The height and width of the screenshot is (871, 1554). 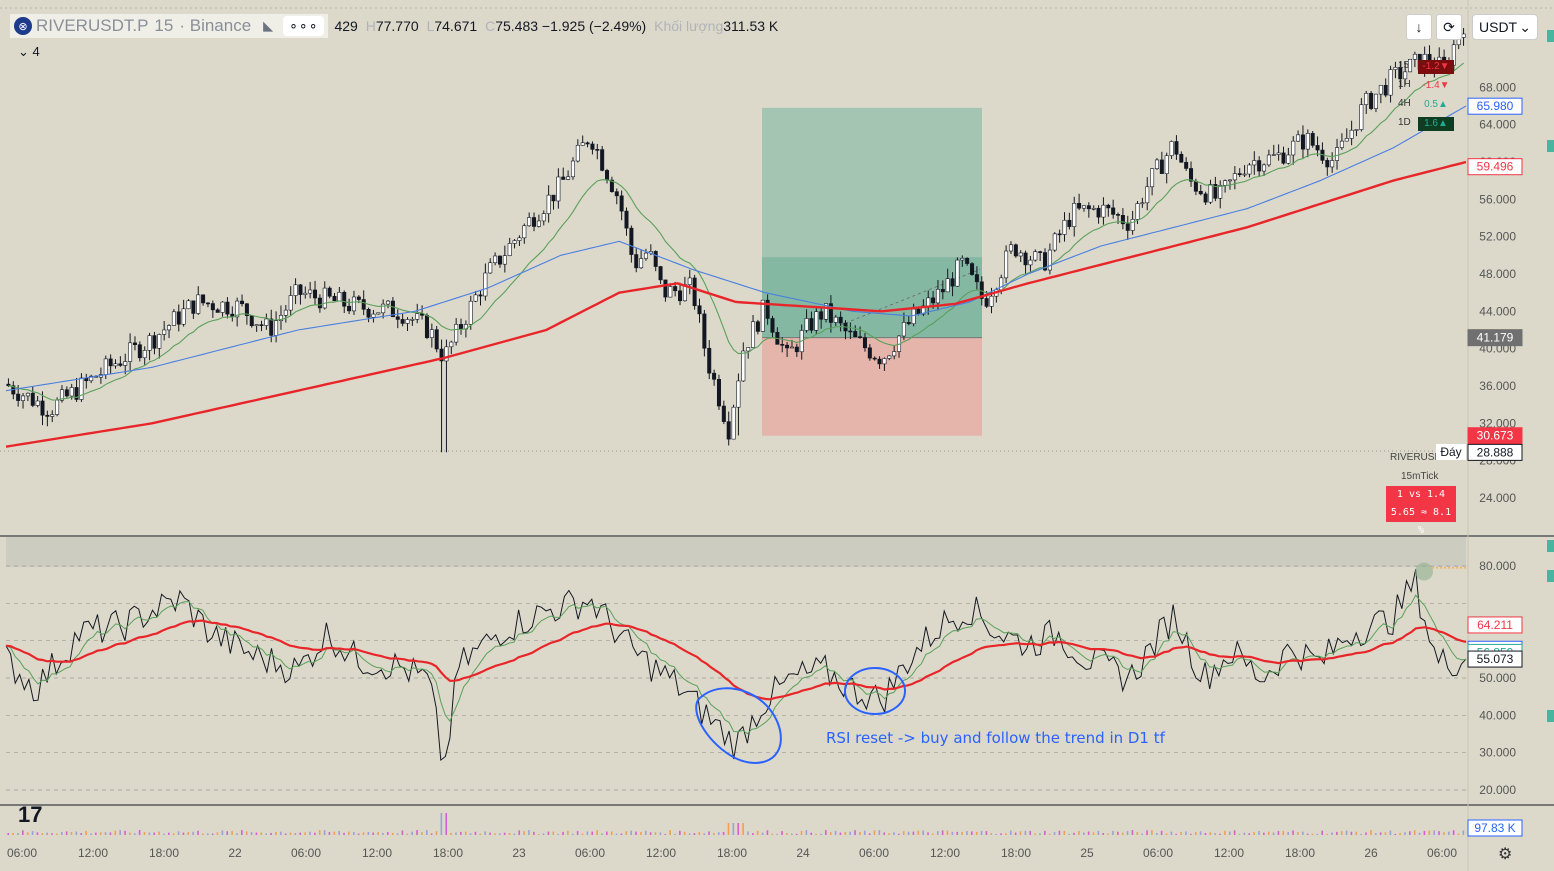 I want to click on more-options-icon: ∘∘∘, so click(x=304, y=26).